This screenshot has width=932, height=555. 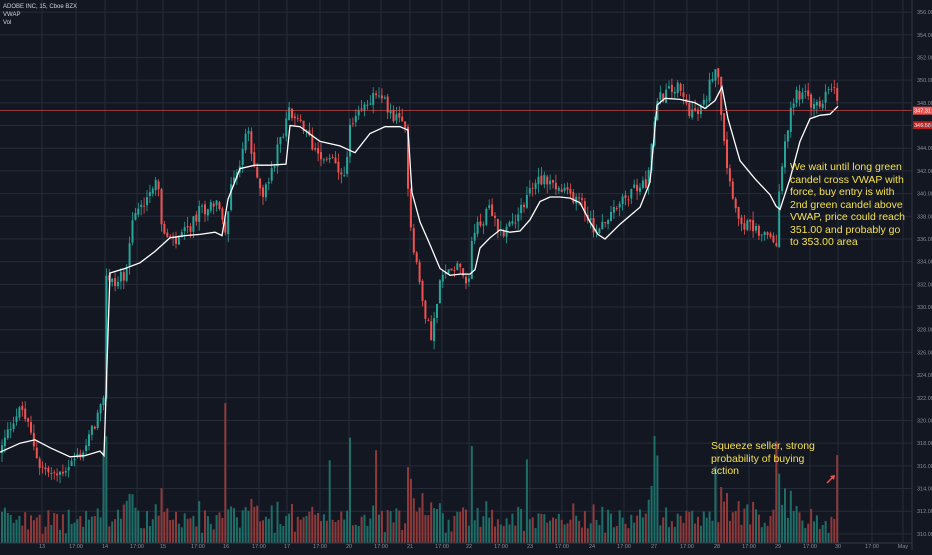 What do you see at coordinates (654, 547) in the screenshot?
I see `x-tick-label: 27` at bounding box center [654, 547].